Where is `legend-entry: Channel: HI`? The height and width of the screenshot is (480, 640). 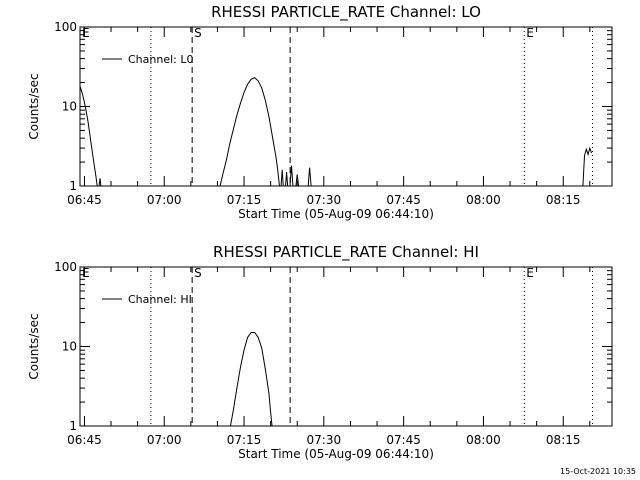 legend-entry: Channel: HI is located at coordinates (160, 299).